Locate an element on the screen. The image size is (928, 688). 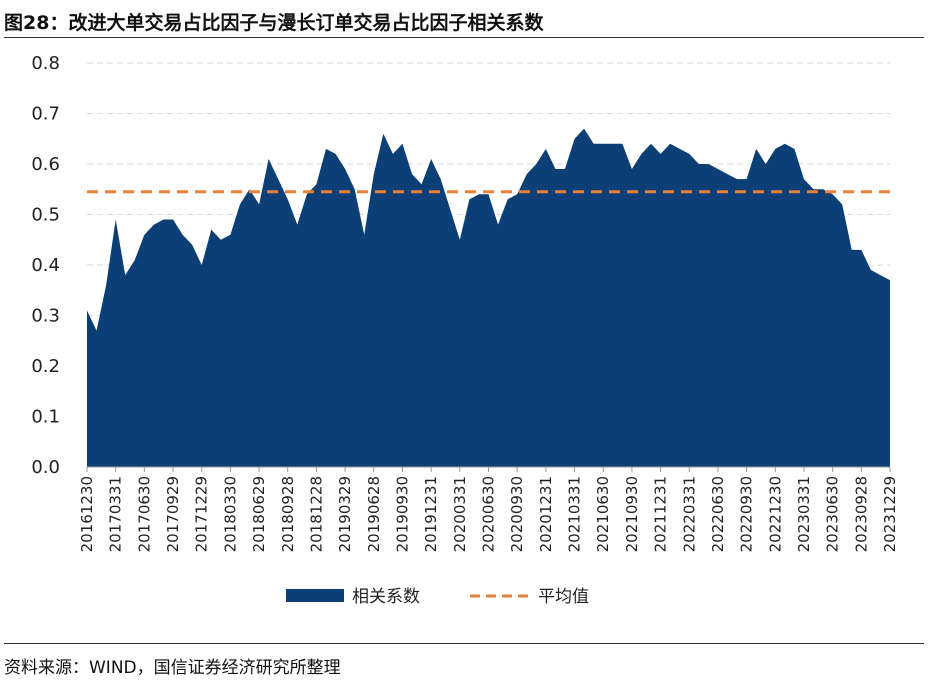
x-tick-label: 20191231 is located at coordinates (431, 514).